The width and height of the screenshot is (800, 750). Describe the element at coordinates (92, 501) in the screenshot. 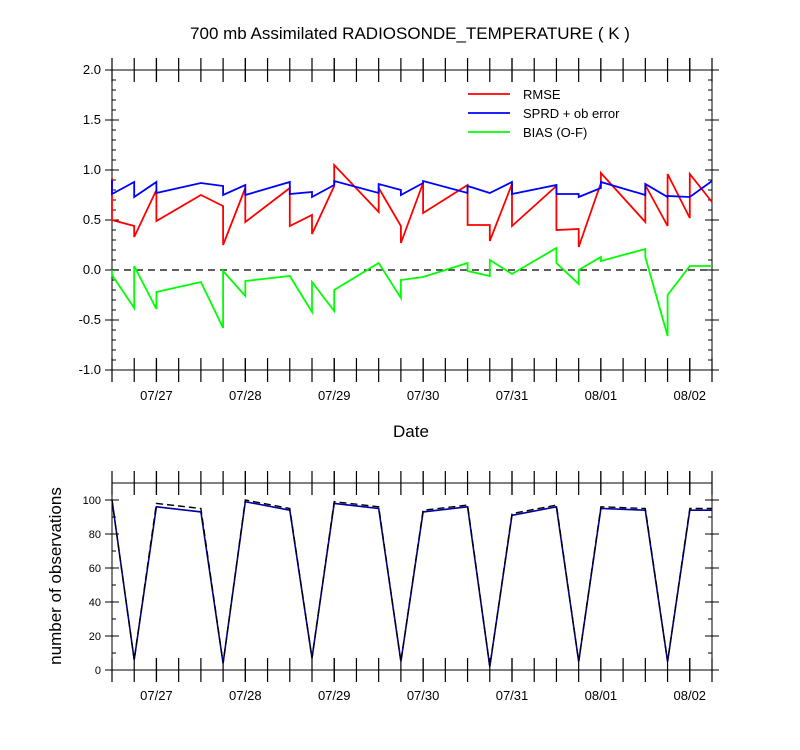

I see `lower-y-tick-label: 100` at that location.